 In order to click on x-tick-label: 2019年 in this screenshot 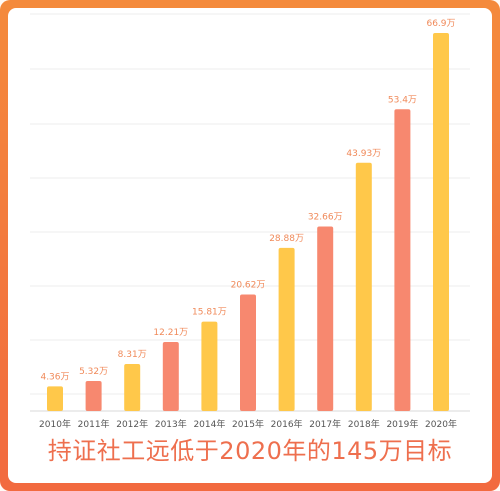, I will do `click(402, 424)`.